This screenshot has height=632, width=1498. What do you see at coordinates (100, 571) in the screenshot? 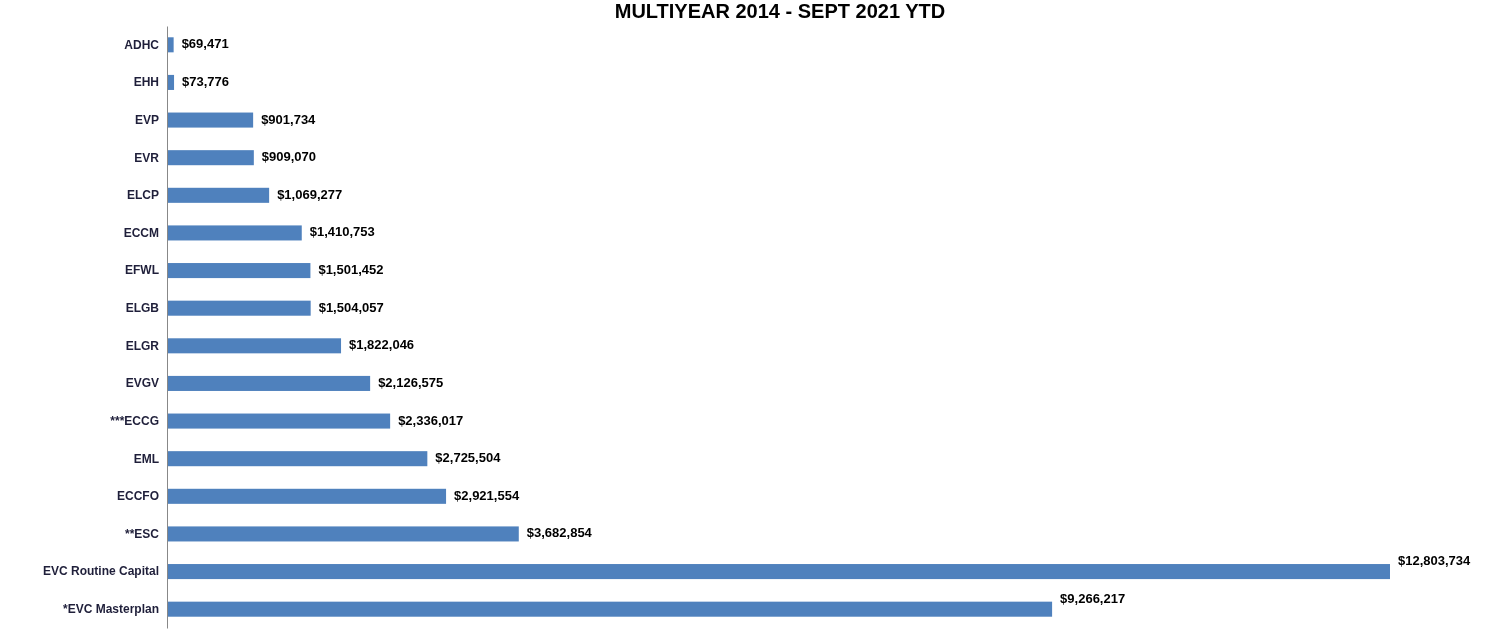
I see `y-tick-label: EVC Routine Capital` at bounding box center [100, 571].